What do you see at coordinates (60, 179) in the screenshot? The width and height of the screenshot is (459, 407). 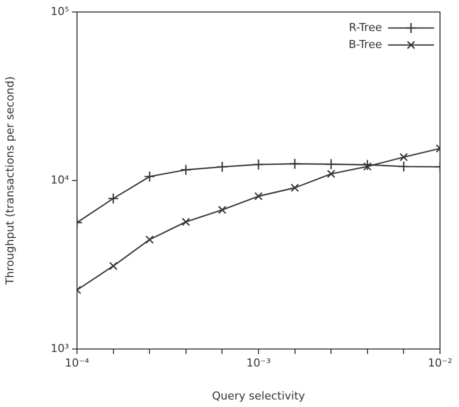 I see `y-tick-label: 10⁴` at bounding box center [60, 179].